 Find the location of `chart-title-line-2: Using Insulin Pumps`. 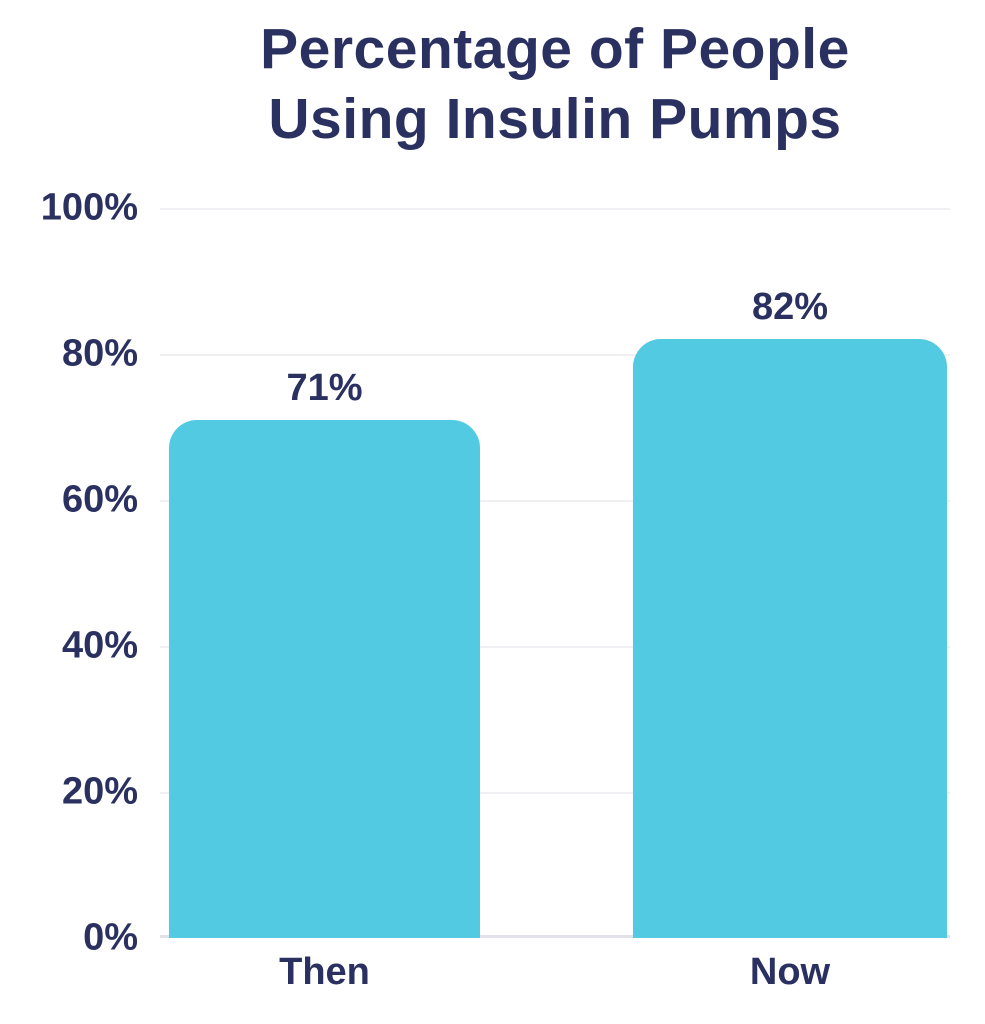

chart-title-line-2: Using Insulin Pumps is located at coordinates (555, 119).